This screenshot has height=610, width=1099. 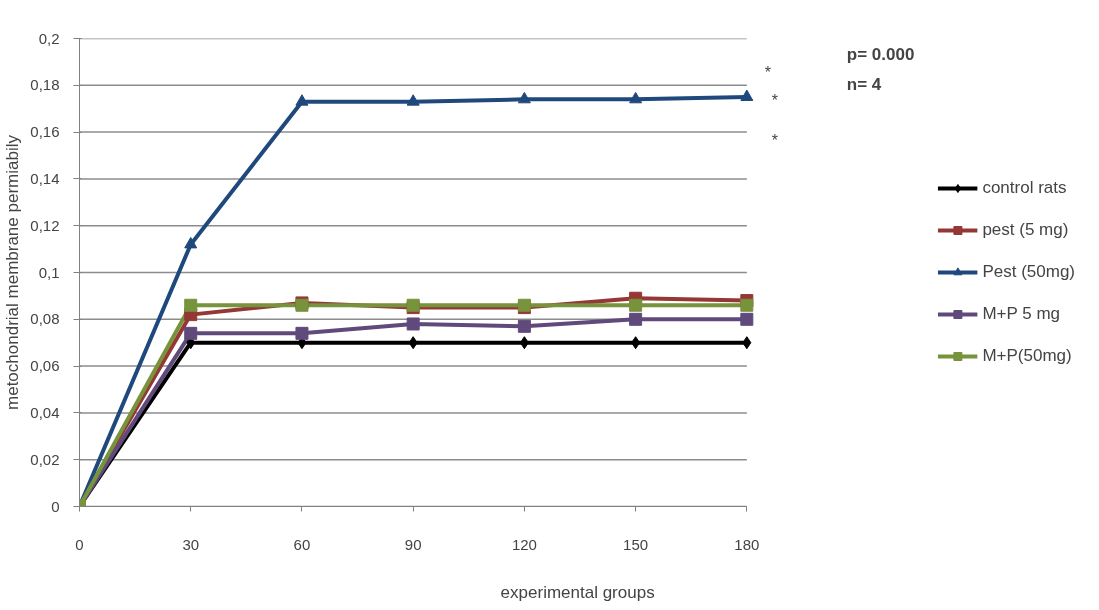 What do you see at coordinates (413, 544) in the screenshot?
I see `x-tick-label: 90` at bounding box center [413, 544].